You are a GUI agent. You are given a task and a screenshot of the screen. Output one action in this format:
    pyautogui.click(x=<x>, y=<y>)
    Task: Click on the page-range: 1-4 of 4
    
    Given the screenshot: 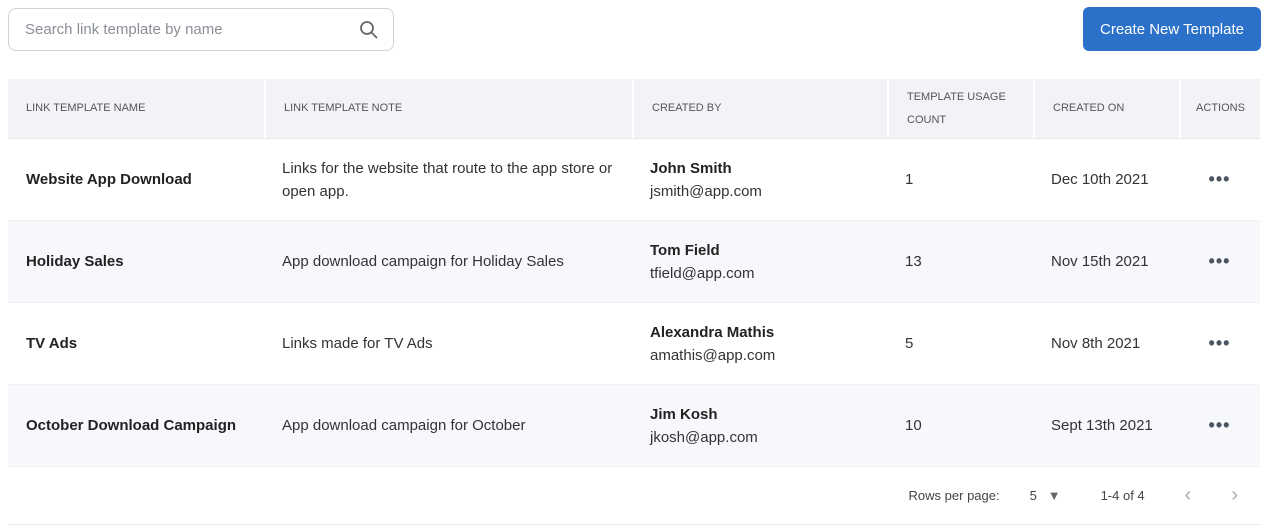 What is the action you would take?
    pyautogui.click(x=1122, y=495)
    